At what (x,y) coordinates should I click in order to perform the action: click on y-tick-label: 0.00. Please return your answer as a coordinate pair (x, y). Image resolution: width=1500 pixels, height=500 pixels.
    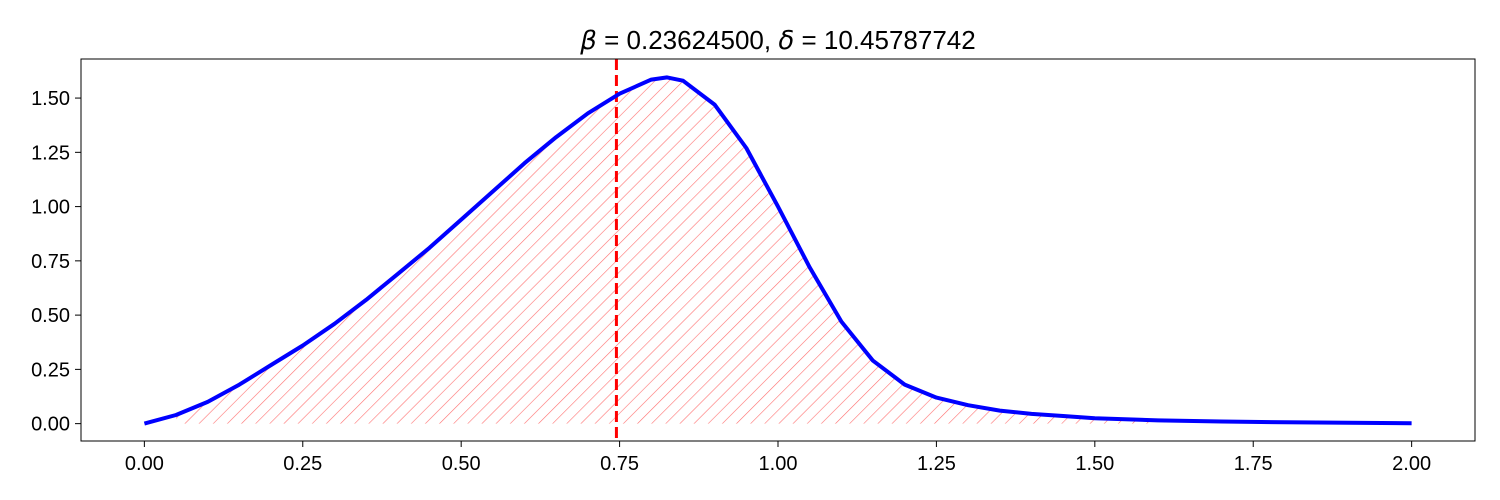
    Looking at the image, I should click on (50, 425).